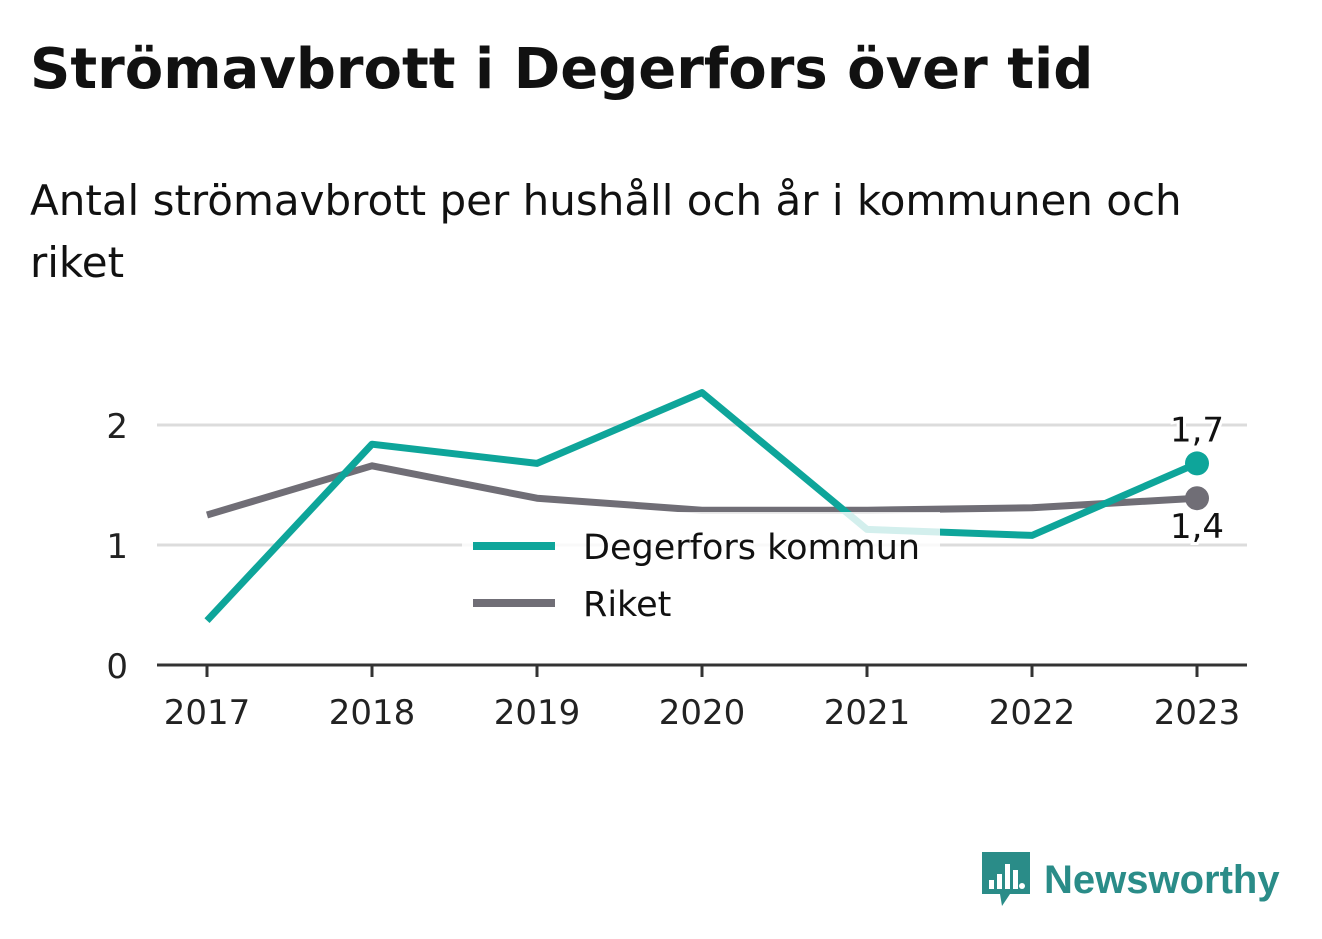  Describe the element at coordinates (1006, 879) in the screenshot. I see `bar-chart-speech-bubble-icon` at that location.